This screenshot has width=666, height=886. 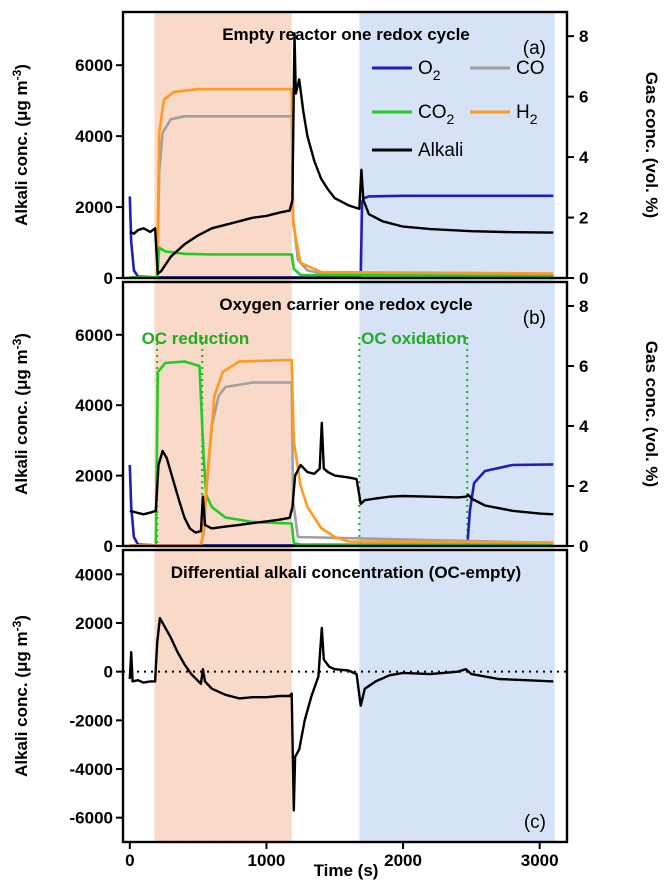 What do you see at coordinates (91, 769) in the screenshot?
I see `y-tick-label: -4000` at bounding box center [91, 769].